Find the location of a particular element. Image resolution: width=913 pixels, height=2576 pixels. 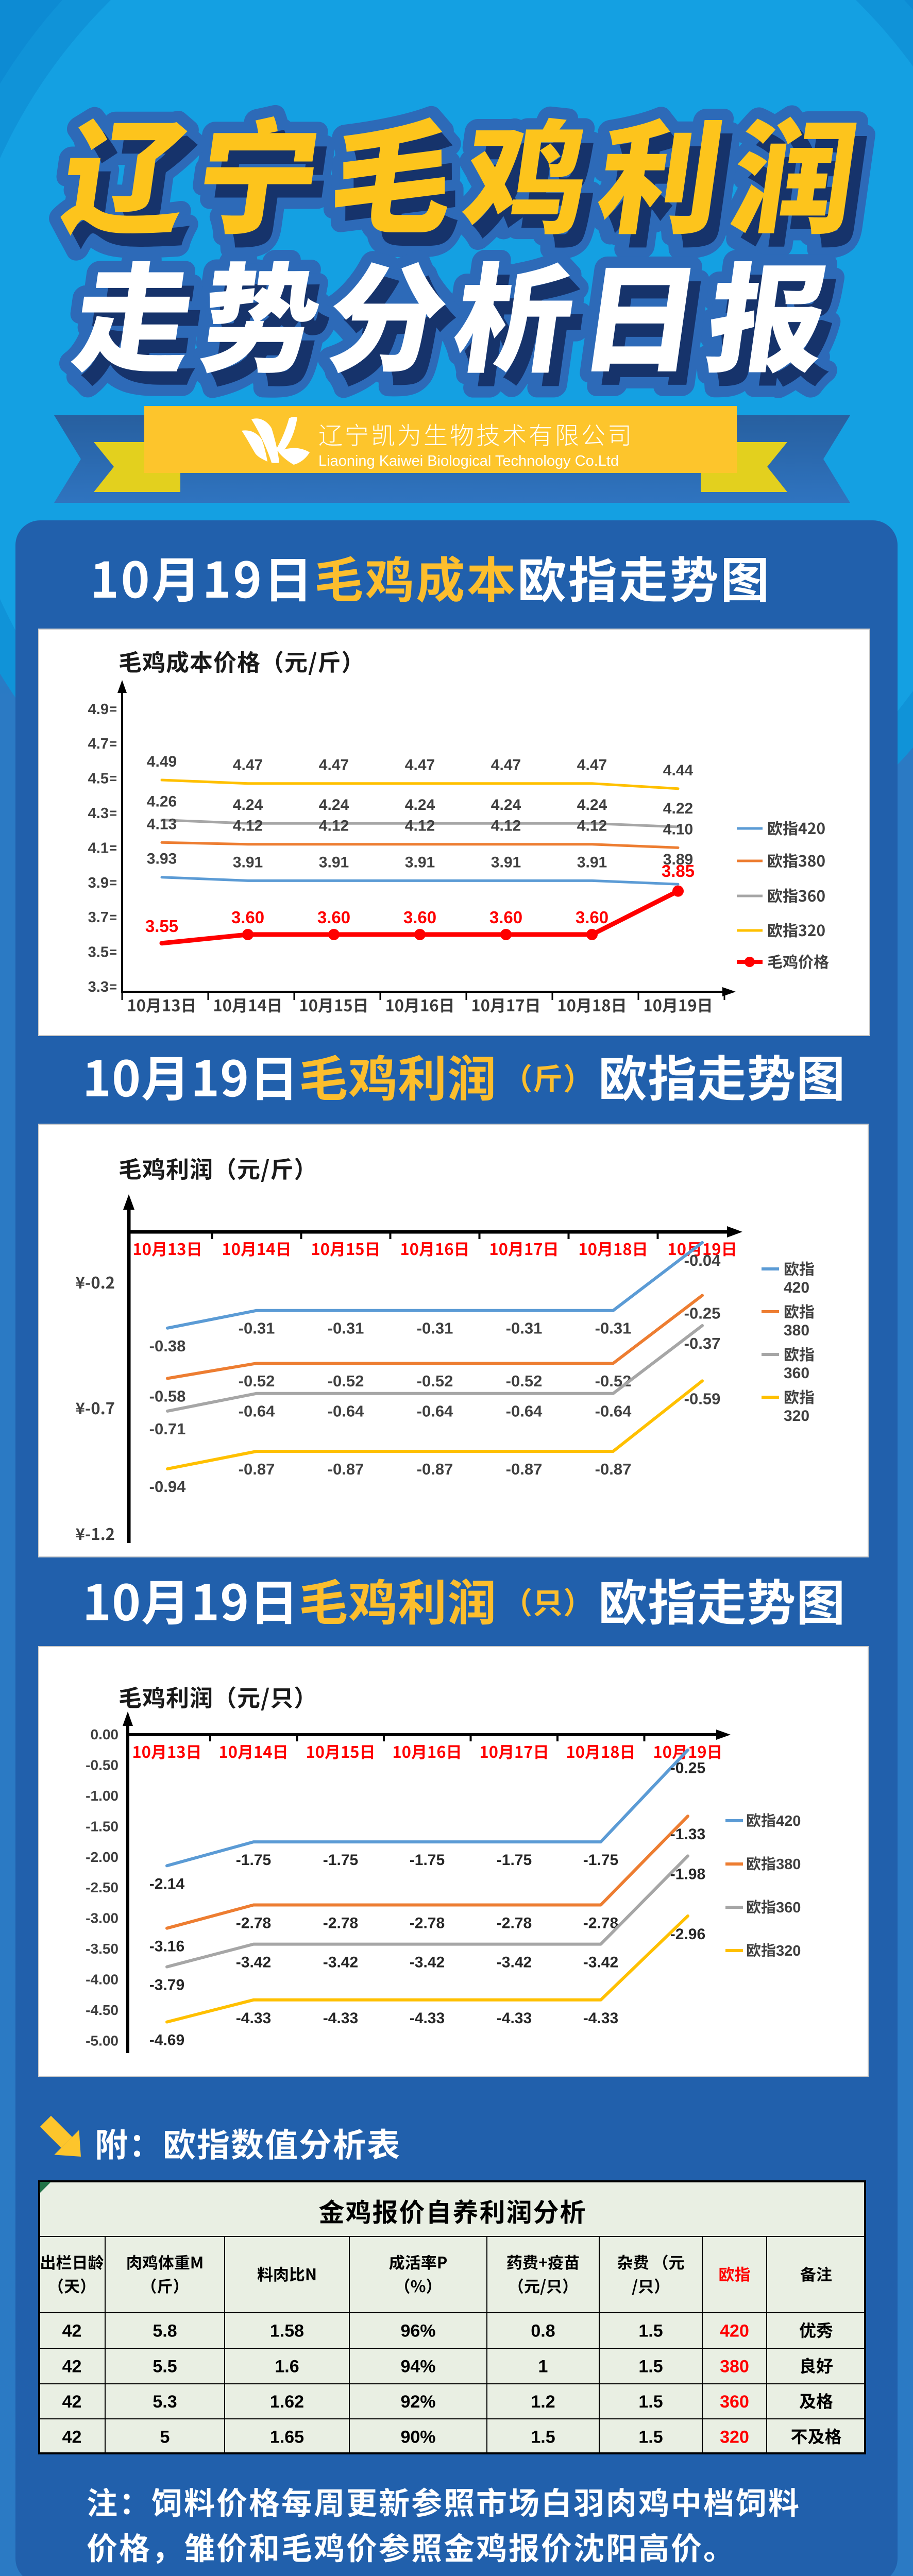

svg-text: 94% is located at coordinates (418, 2367).